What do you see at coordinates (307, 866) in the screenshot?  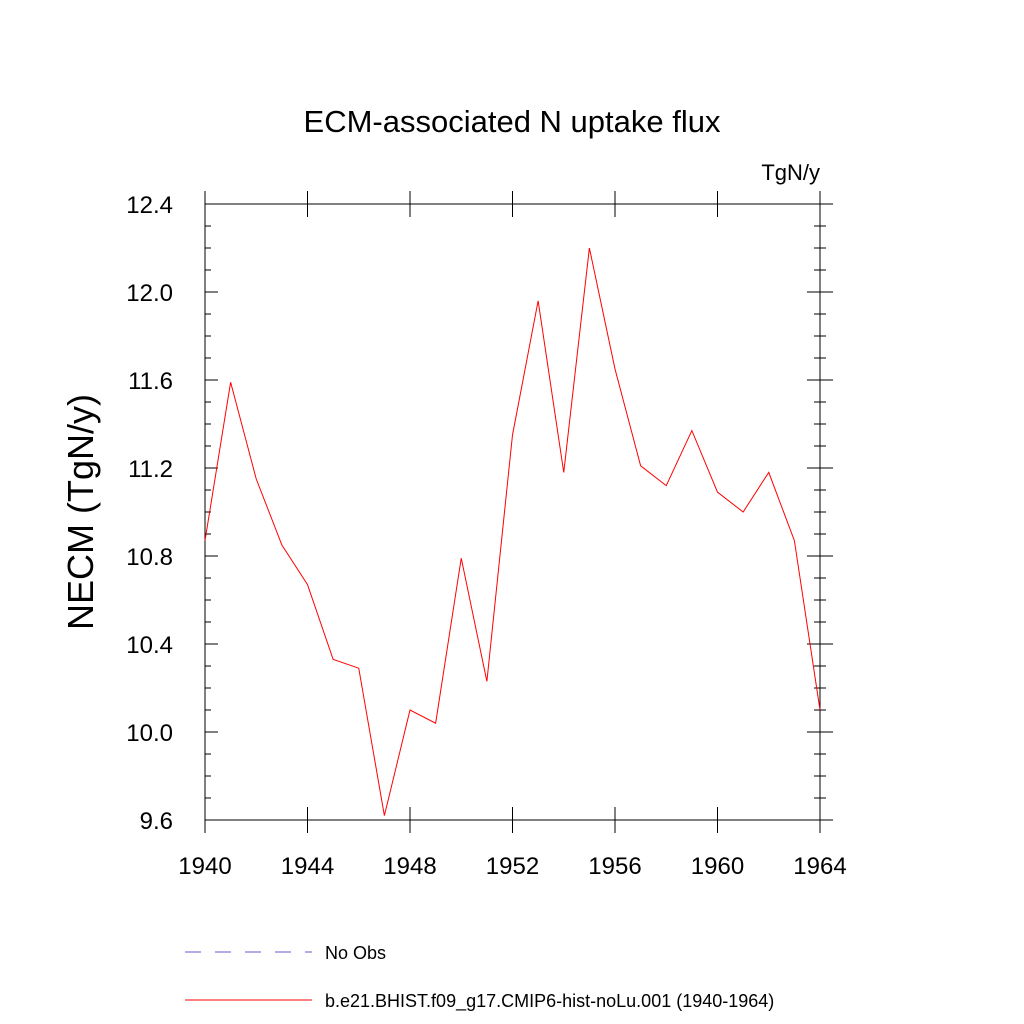 I see `x-tick-label: 1944` at bounding box center [307, 866].